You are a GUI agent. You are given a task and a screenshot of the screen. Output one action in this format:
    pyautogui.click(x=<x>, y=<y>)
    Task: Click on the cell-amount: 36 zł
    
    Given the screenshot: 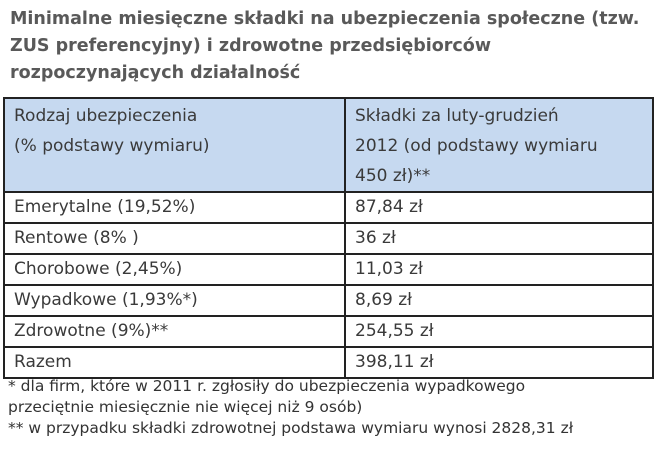 What is the action you would take?
    pyautogui.click(x=499, y=238)
    